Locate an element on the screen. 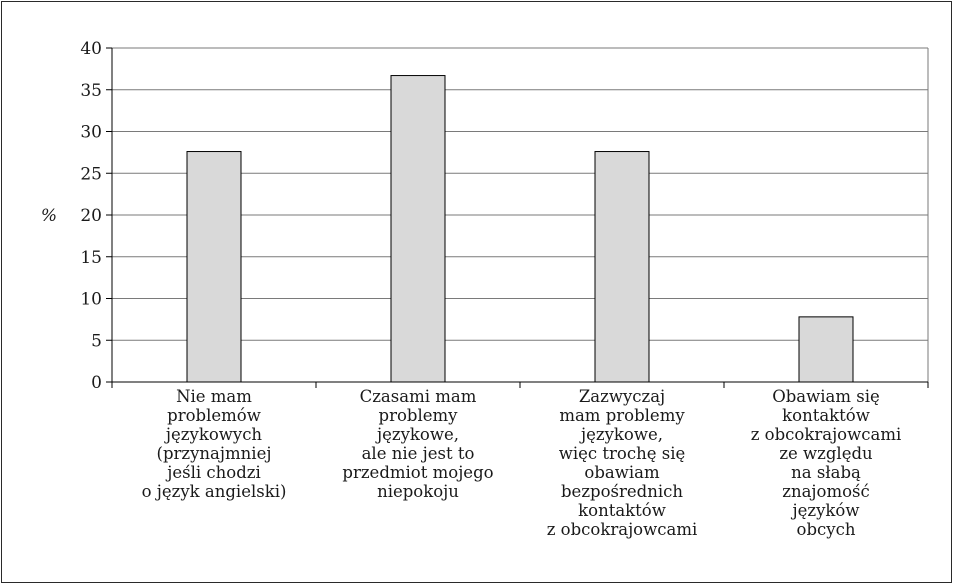 This screenshot has width=955, height=586. y-tick-label: 30 is located at coordinates (91, 133).